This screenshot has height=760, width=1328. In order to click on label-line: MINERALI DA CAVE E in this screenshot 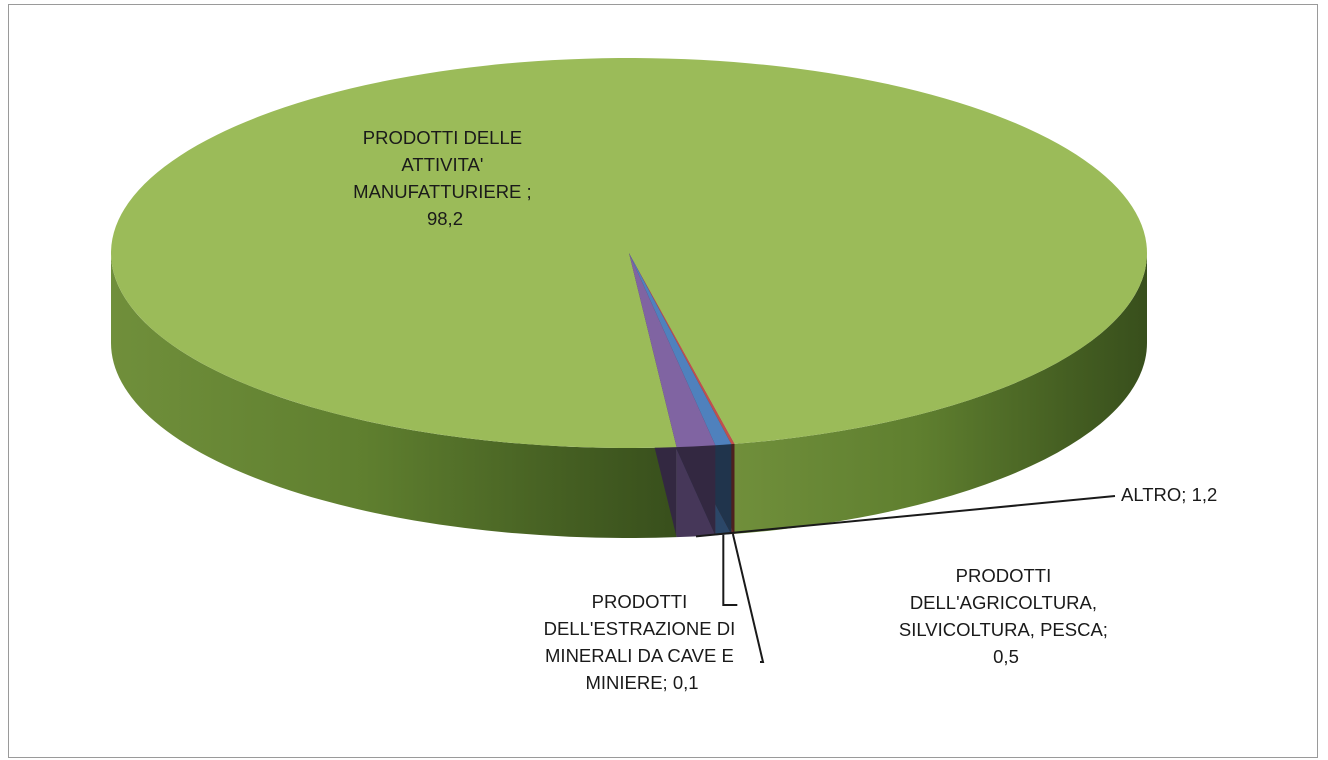, I will do `click(639, 655)`.